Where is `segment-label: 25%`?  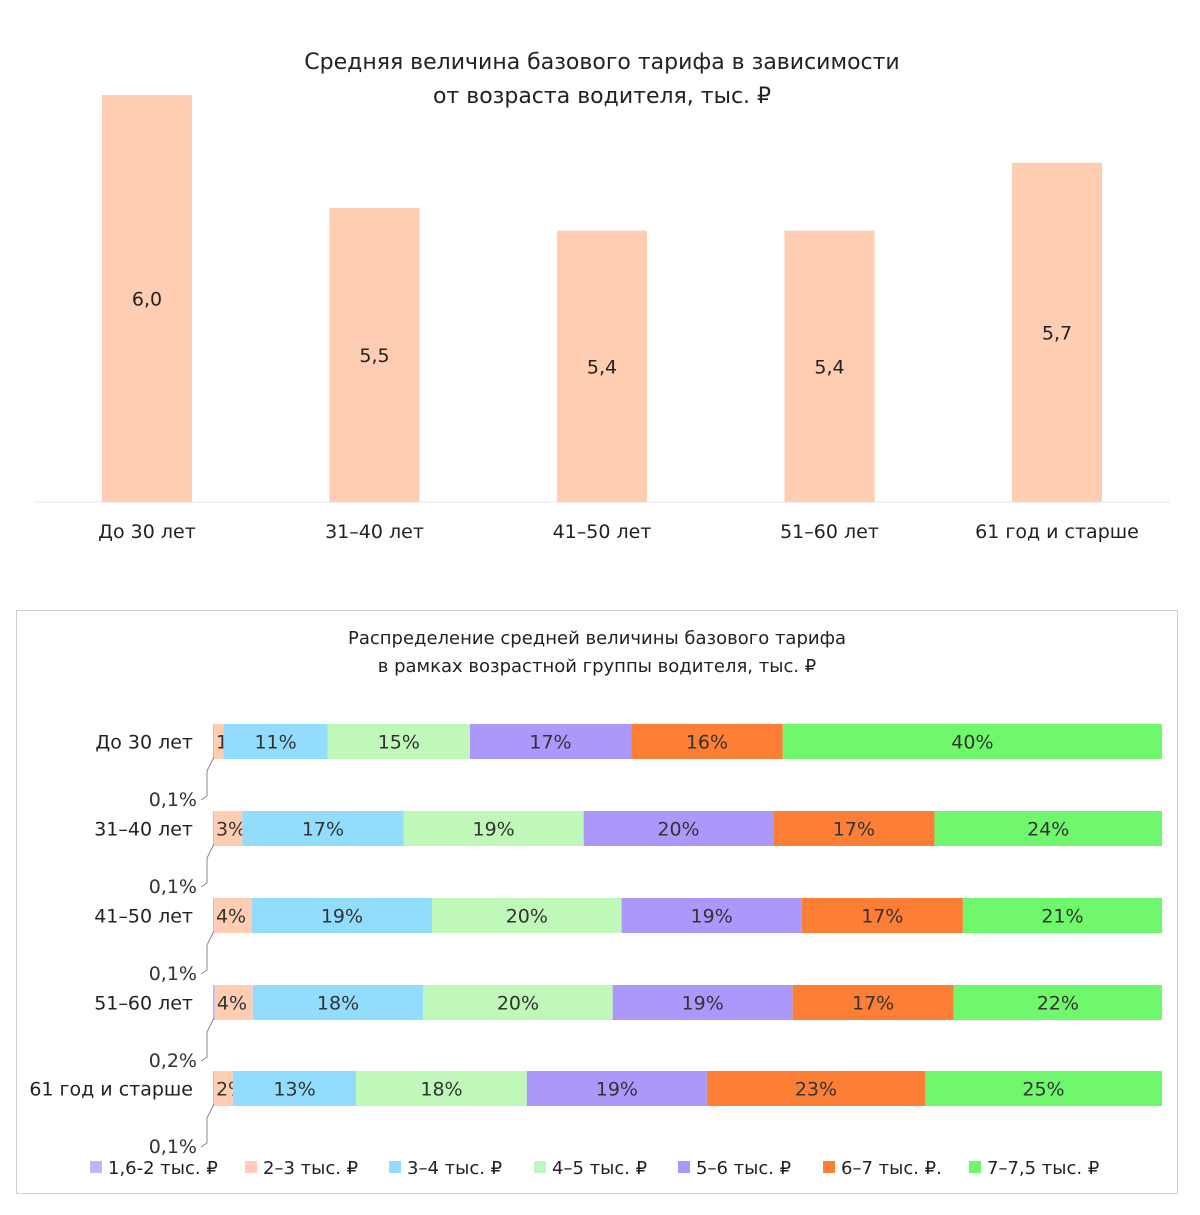
segment-label: 25% is located at coordinates (1043, 1090).